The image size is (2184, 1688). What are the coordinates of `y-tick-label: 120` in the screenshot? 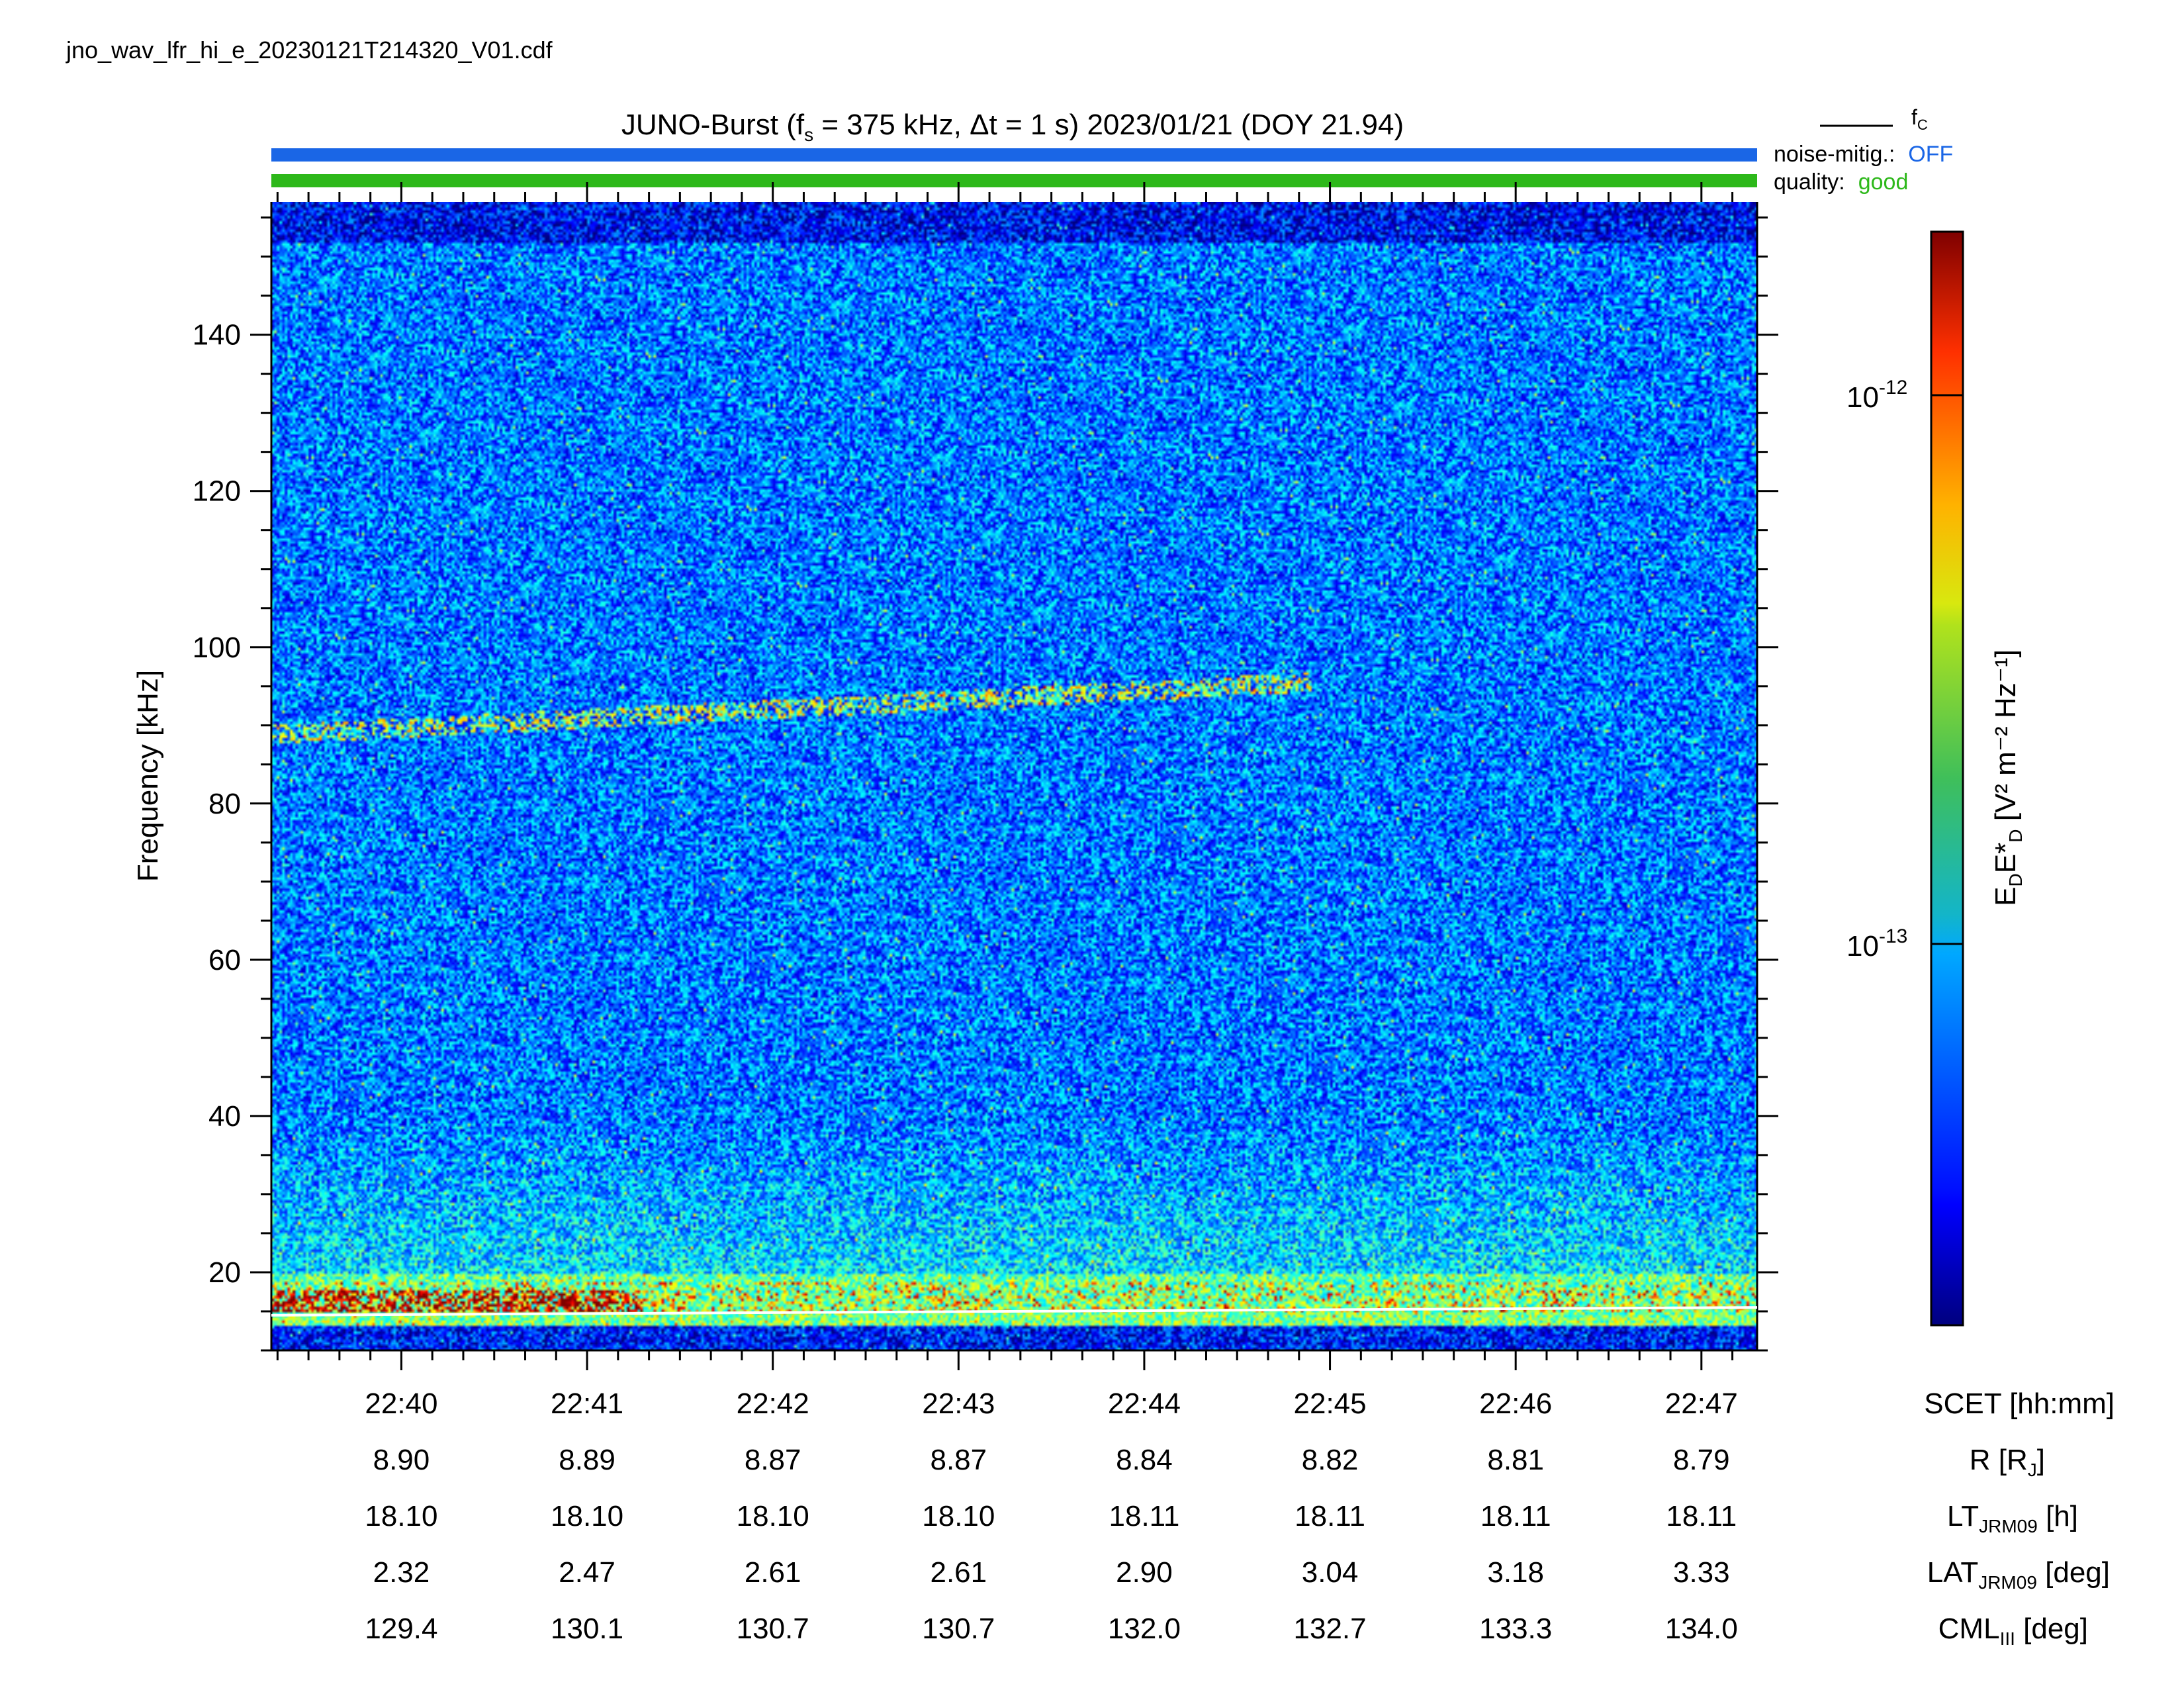 It's located at (217, 491).